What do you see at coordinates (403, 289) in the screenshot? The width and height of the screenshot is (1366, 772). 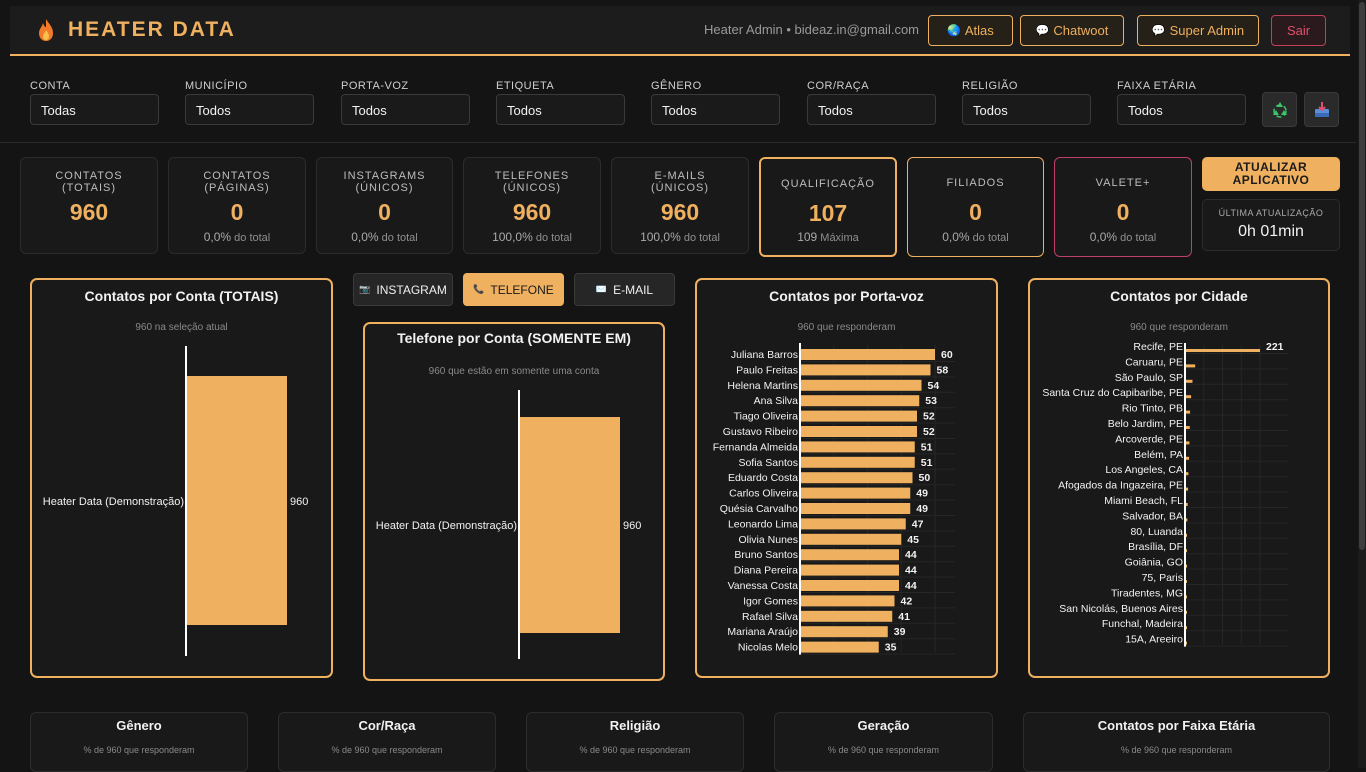 I see `tab-instagram: 📷 INSTAGRAM` at bounding box center [403, 289].